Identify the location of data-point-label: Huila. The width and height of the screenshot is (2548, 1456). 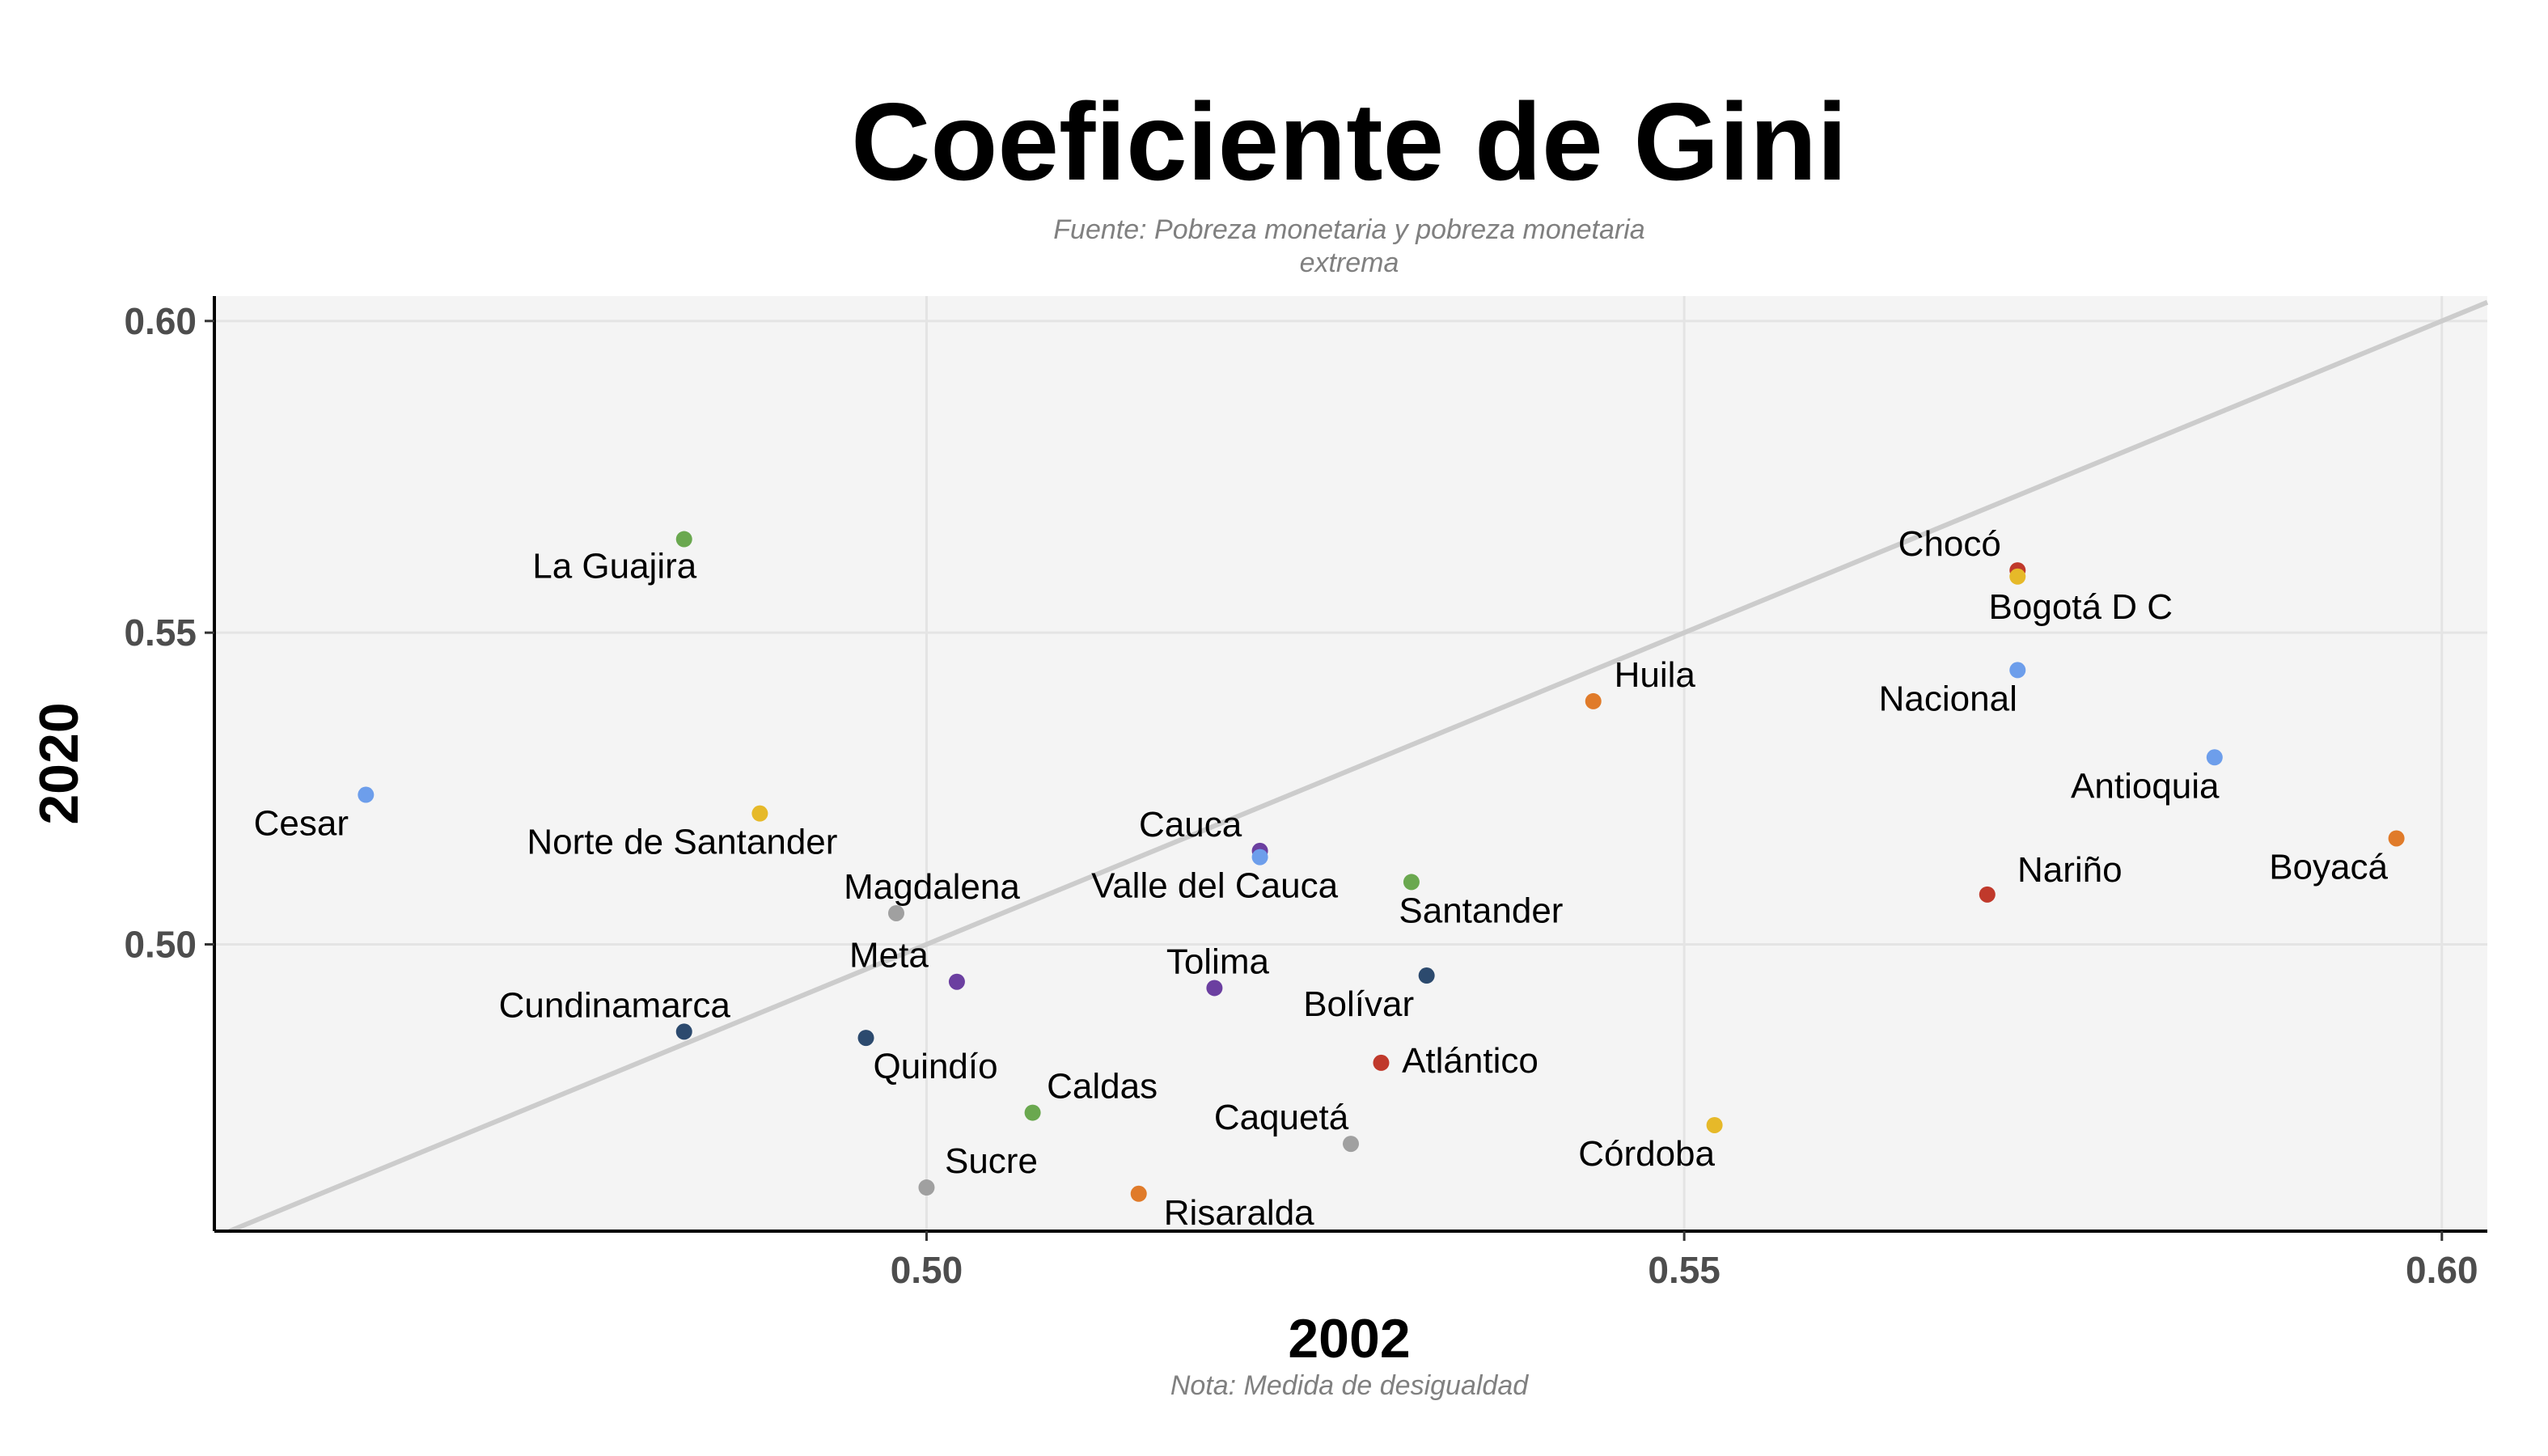
(1655, 675).